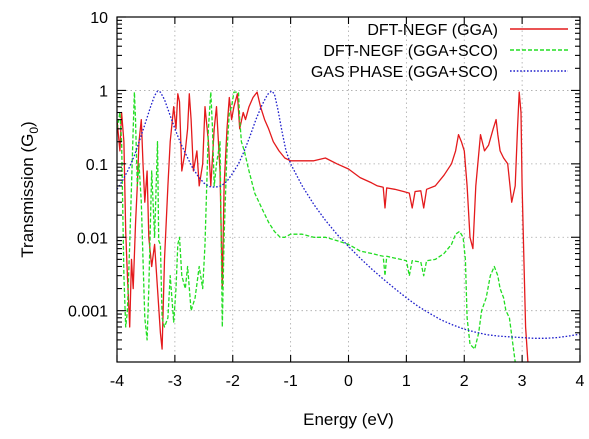 This screenshot has width=589, height=439. Describe the element at coordinates (34, 130) in the screenshot. I see `y-axis-title-subscript: 0` at that location.